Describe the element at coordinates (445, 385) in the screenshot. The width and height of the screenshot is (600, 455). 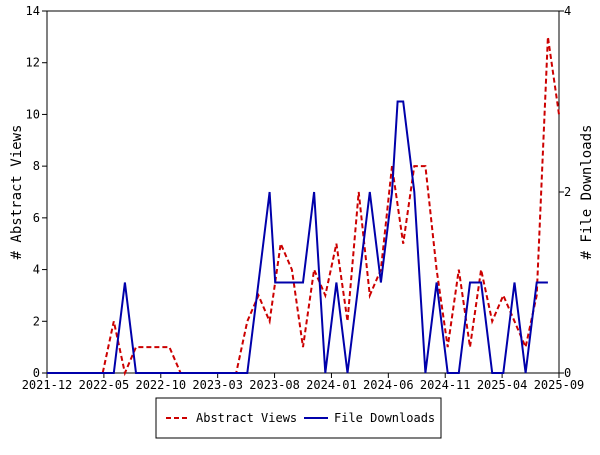
I see `x-tick-label: 2024-11` at that location.